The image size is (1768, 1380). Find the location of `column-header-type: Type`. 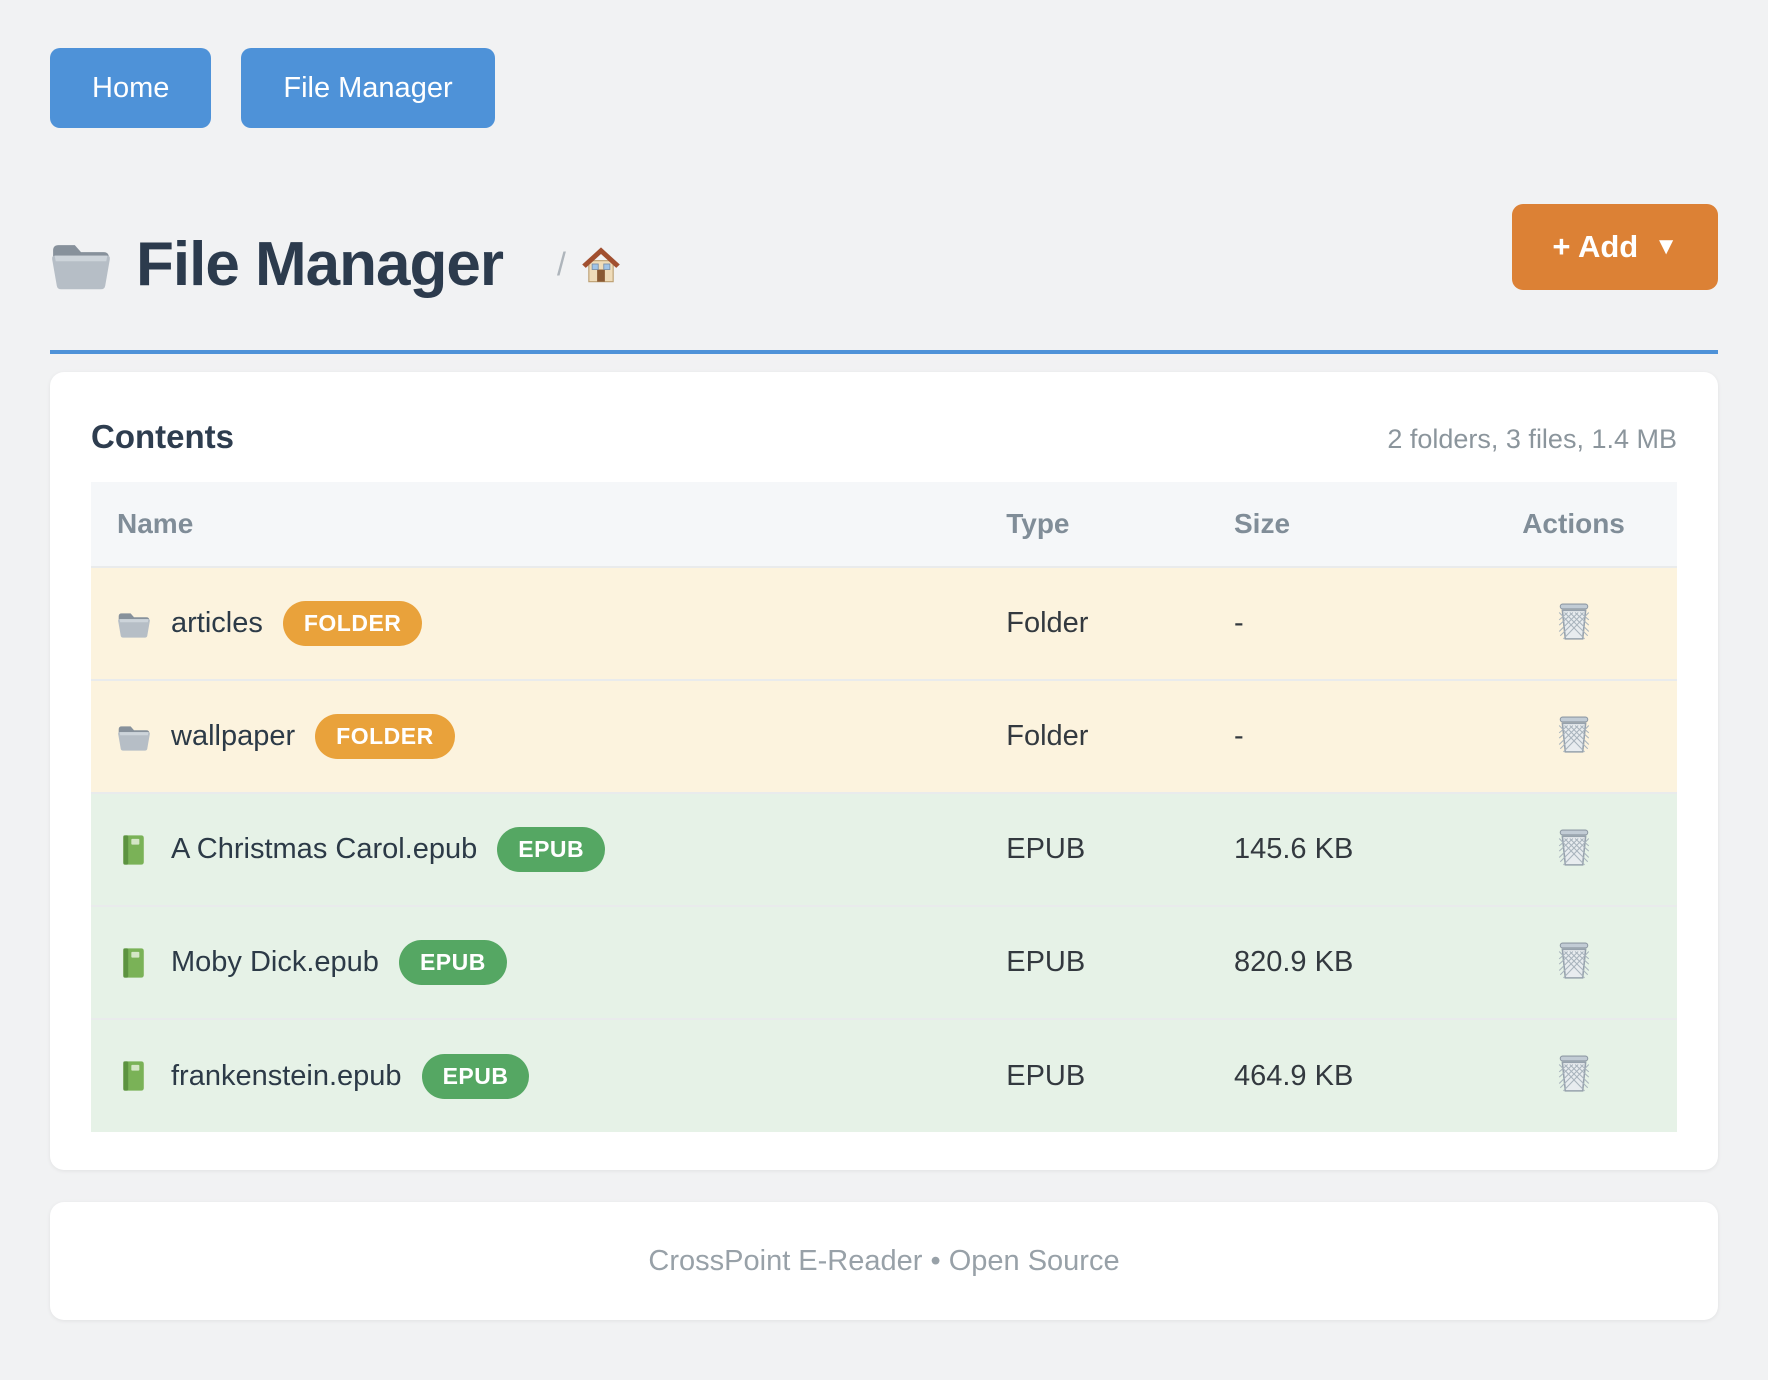

column-header-type: Type is located at coordinates (1038, 523).